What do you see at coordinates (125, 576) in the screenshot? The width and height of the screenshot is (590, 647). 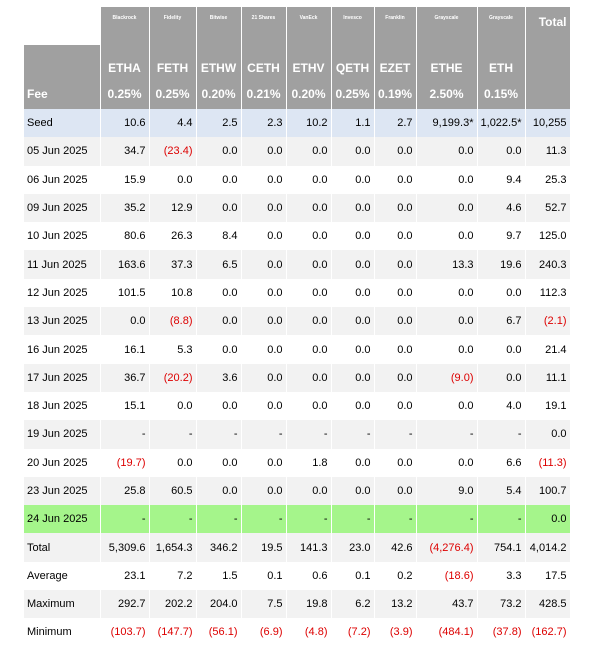 I see `flow-value: 23.1` at bounding box center [125, 576].